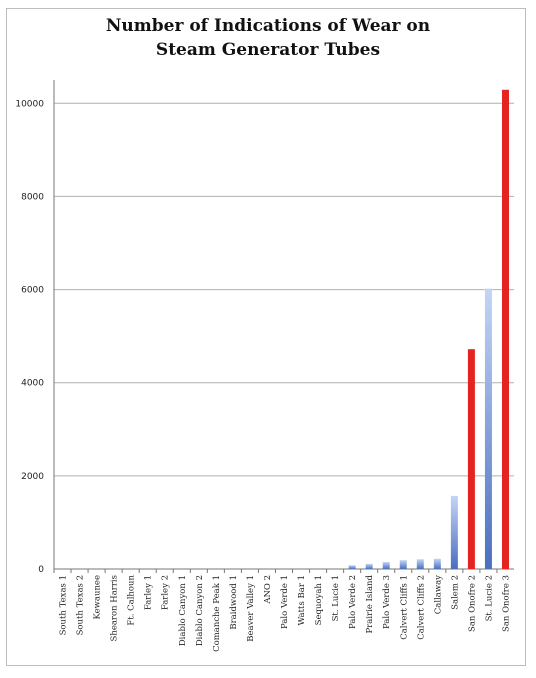  What do you see at coordinates (200, 610) in the screenshot?
I see `x-category-label: Diablo Canyon 2` at bounding box center [200, 610].